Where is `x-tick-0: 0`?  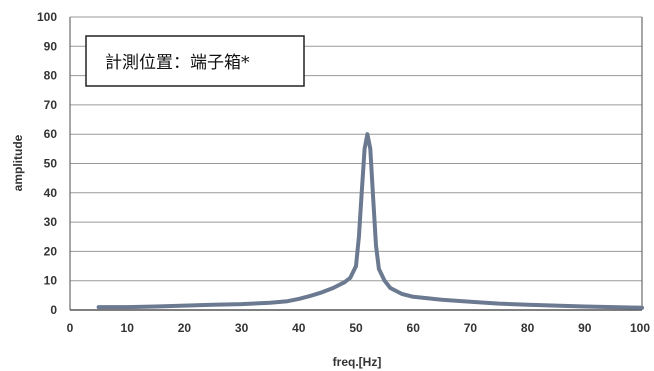
x-tick-0: 0 is located at coordinates (70, 328).